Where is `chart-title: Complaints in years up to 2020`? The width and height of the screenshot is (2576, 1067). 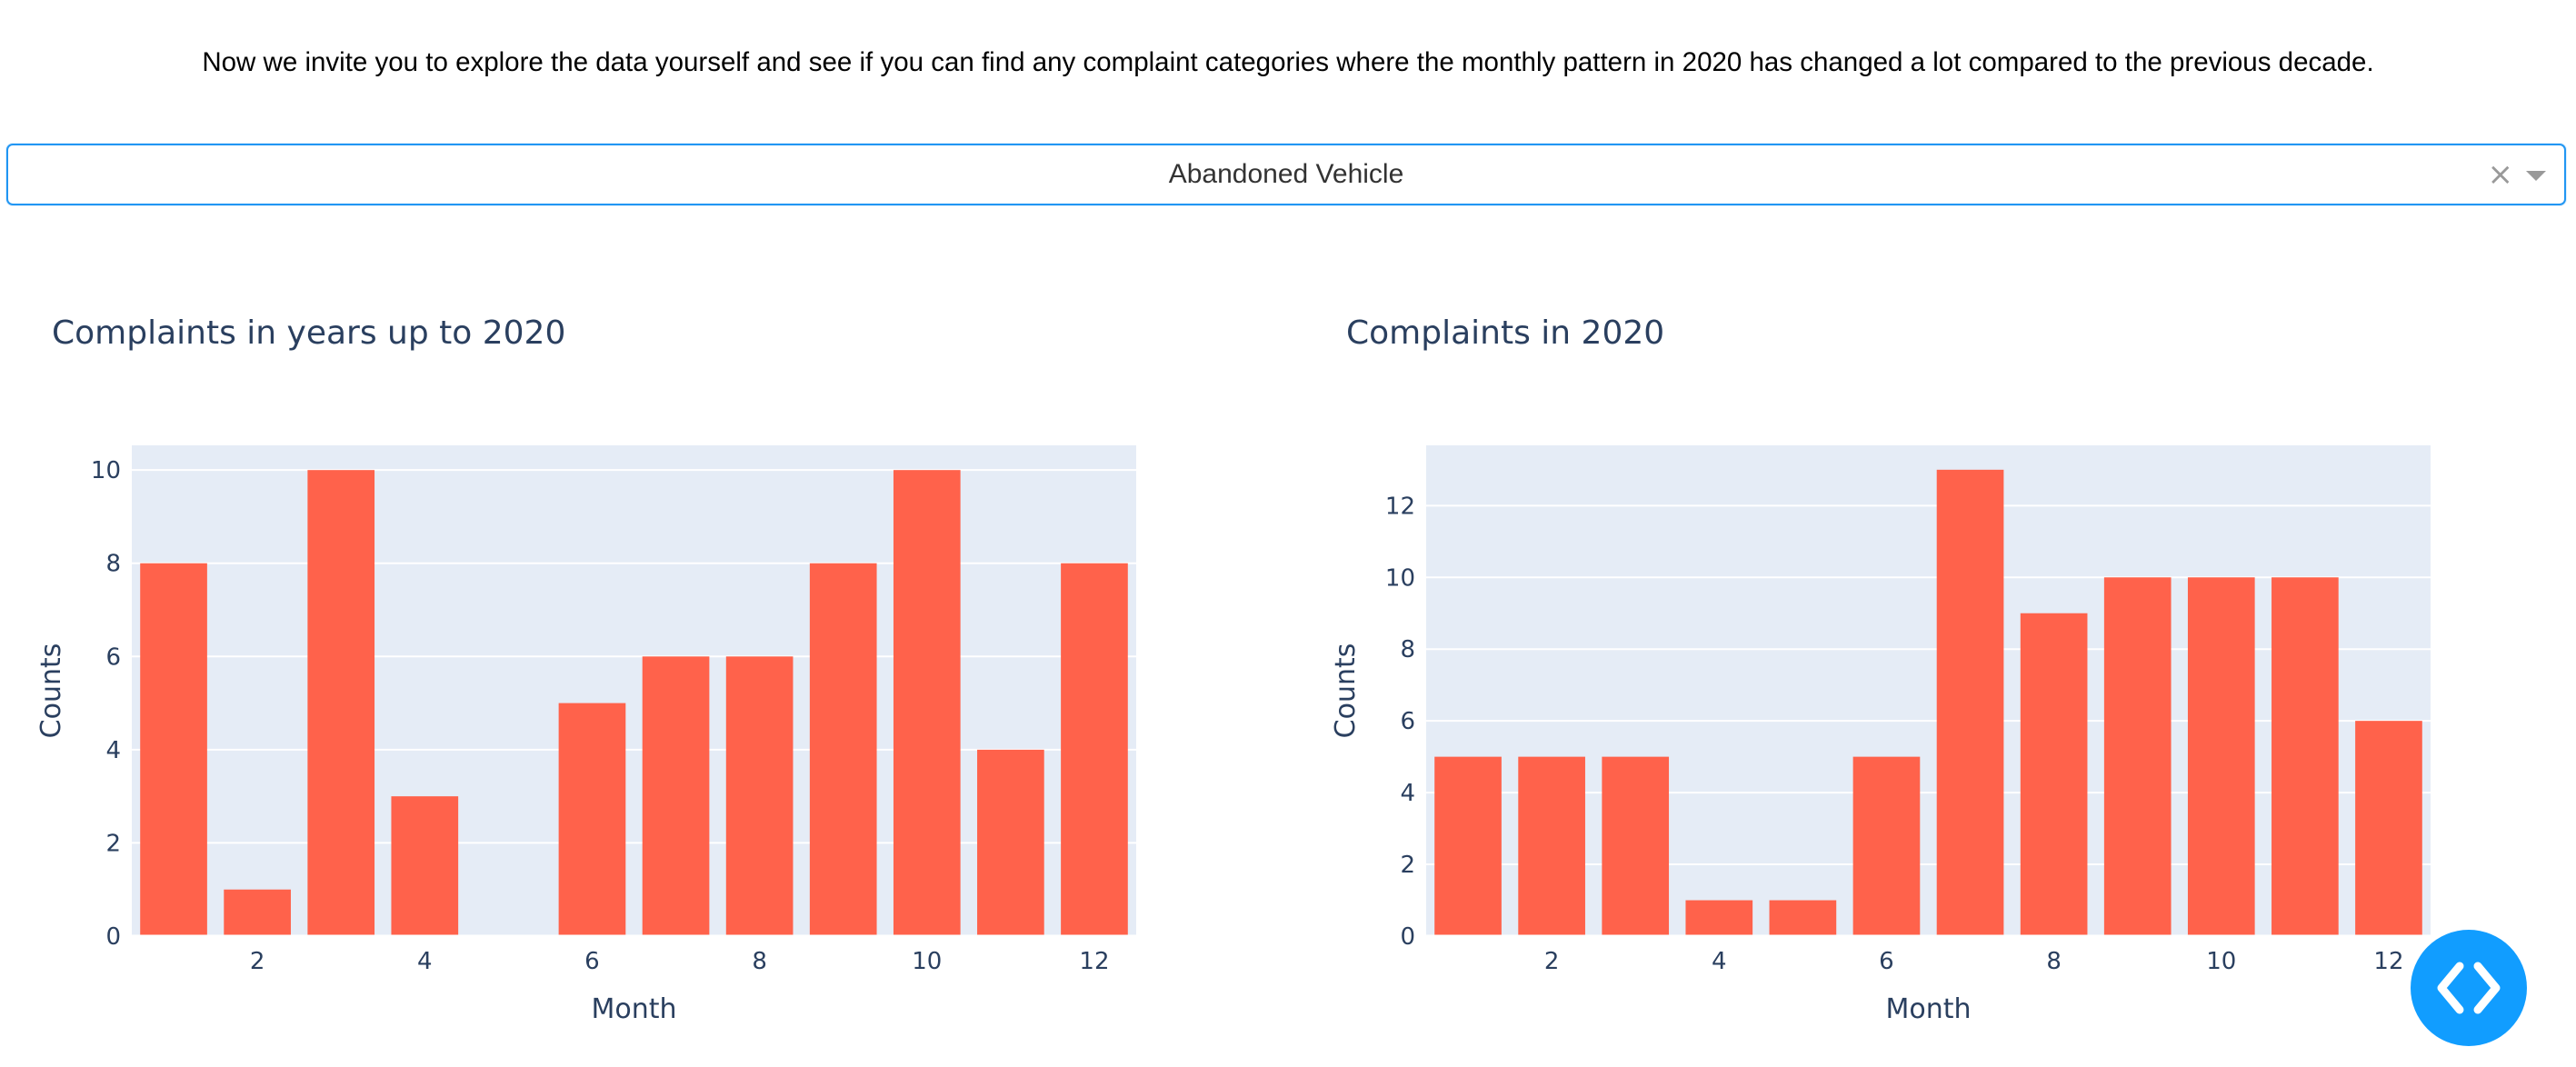 chart-title: Complaints in years up to 2020 is located at coordinates (308, 333).